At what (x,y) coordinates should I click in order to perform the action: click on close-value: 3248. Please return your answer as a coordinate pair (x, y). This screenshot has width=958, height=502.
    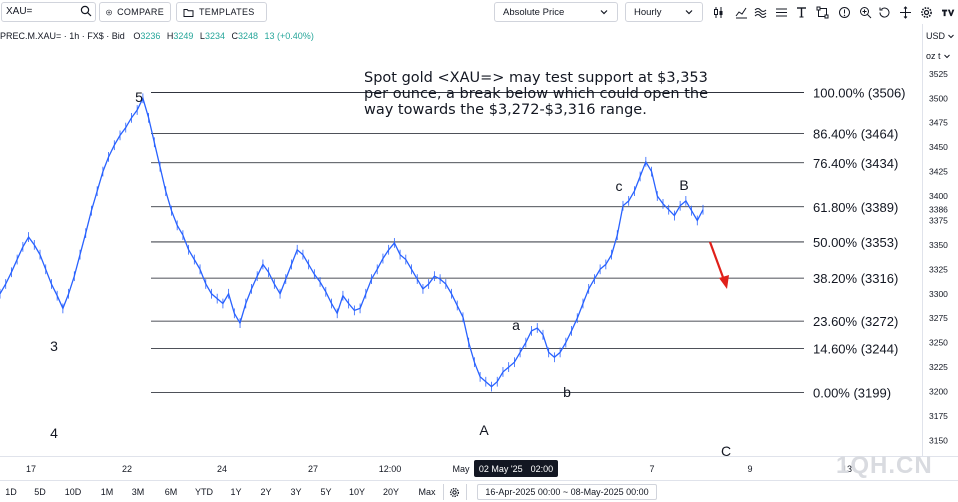
    Looking at the image, I should click on (248, 36).